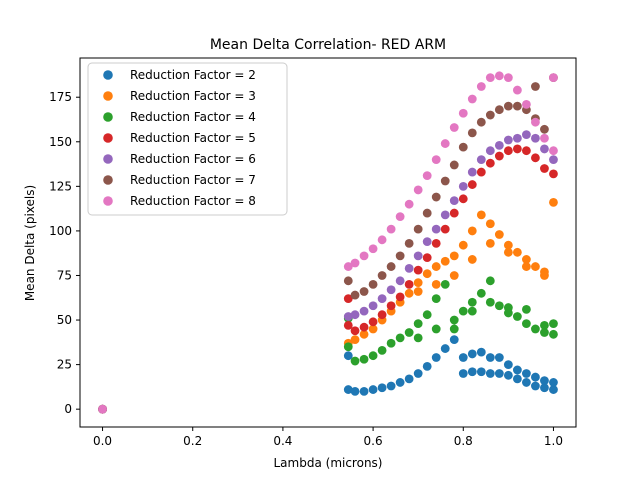 The width and height of the screenshot is (640, 480). I want to click on y-tick-label-5: 100, so click(60, 231).